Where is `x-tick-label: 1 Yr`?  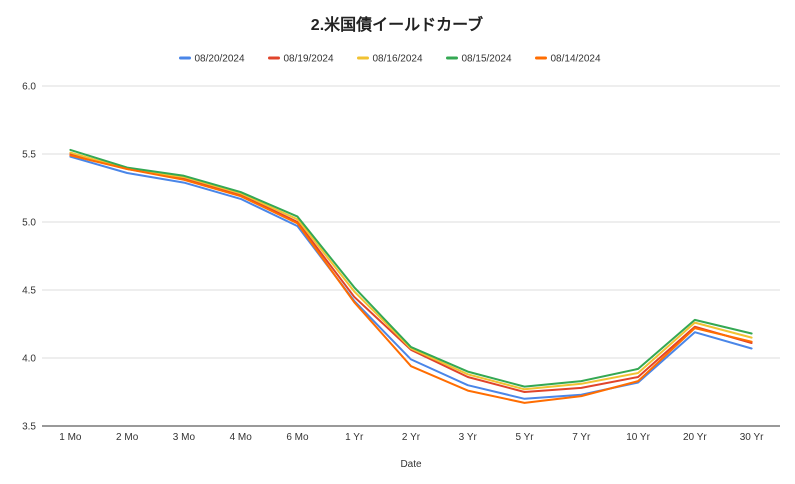
x-tick-label: 1 Yr is located at coordinates (354, 437).